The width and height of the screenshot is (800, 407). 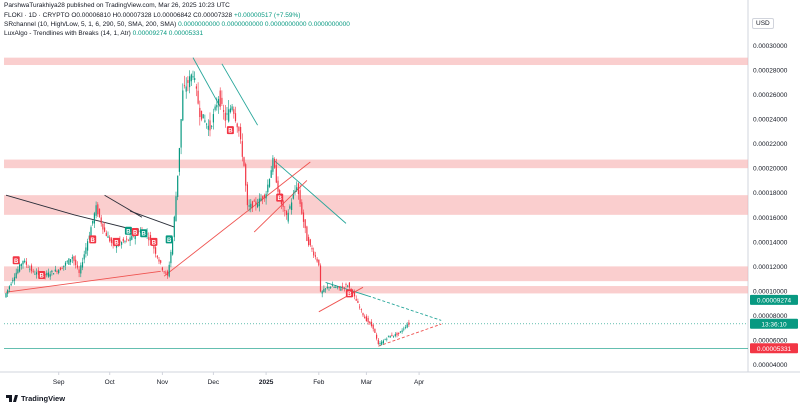 I want to click on x-tick-label: Apr, so click(x=419, y=382).